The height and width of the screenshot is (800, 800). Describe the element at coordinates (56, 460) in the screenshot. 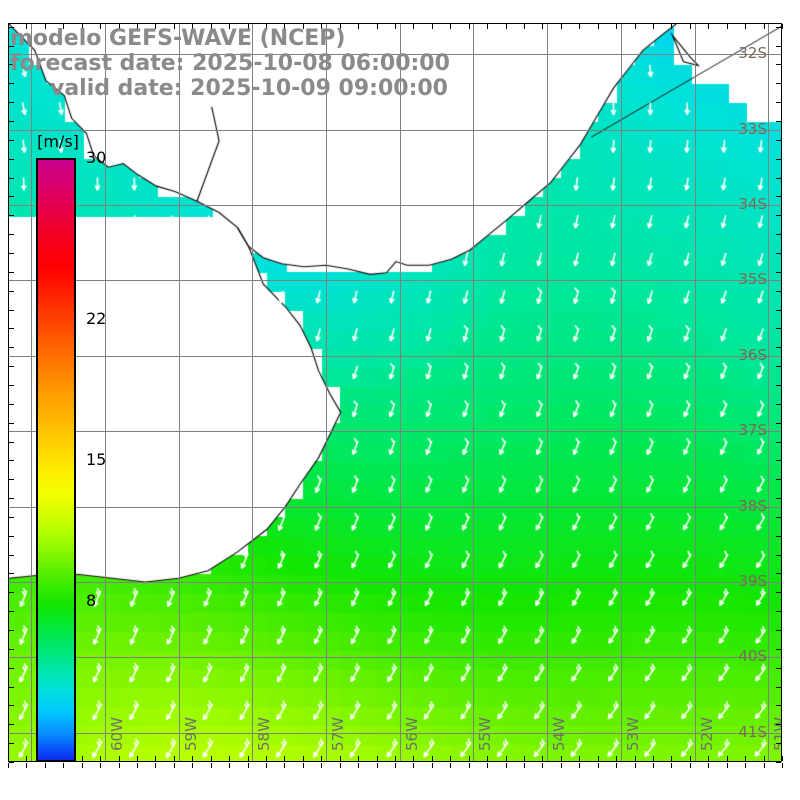

I see `colorbar-gradient` at that location.